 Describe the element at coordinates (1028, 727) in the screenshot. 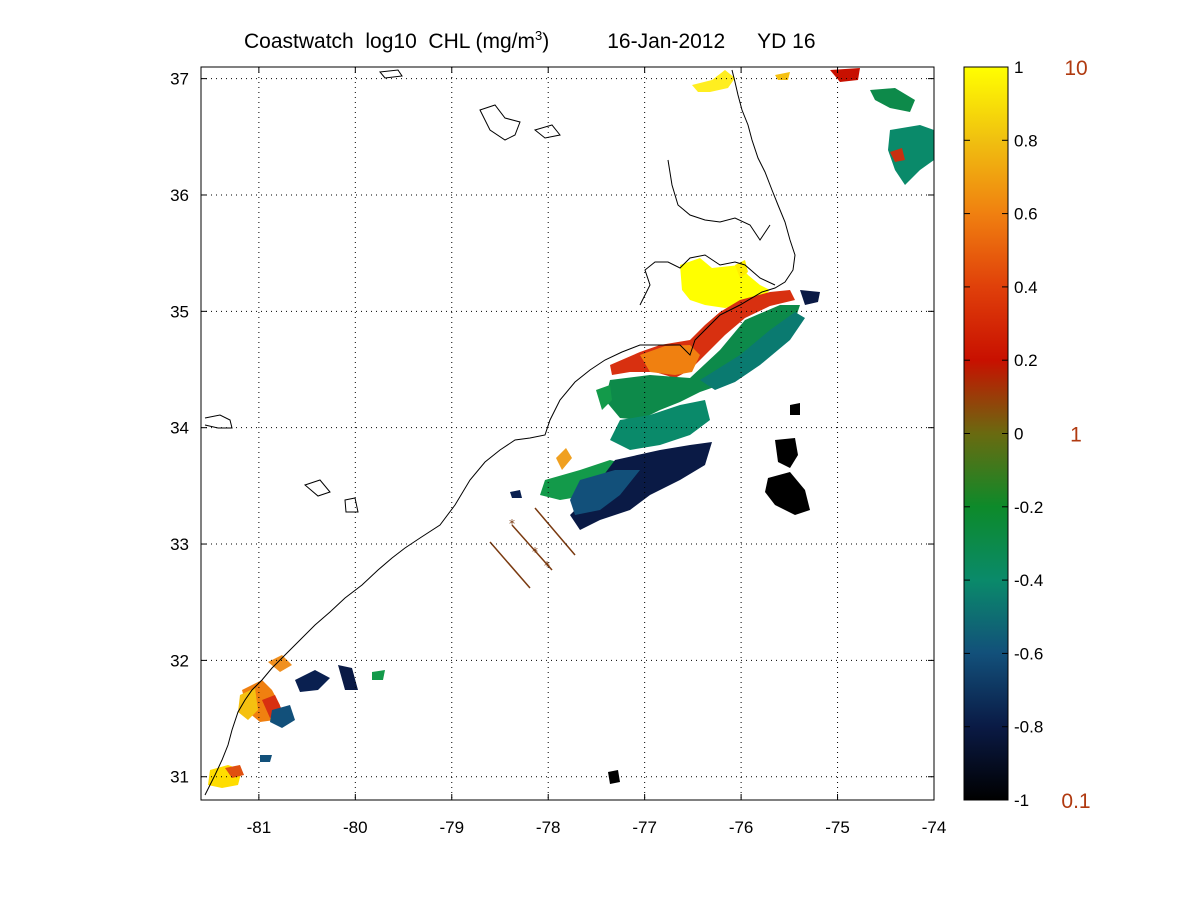

I see `colorbar-tick-label: -0.8` at that location.